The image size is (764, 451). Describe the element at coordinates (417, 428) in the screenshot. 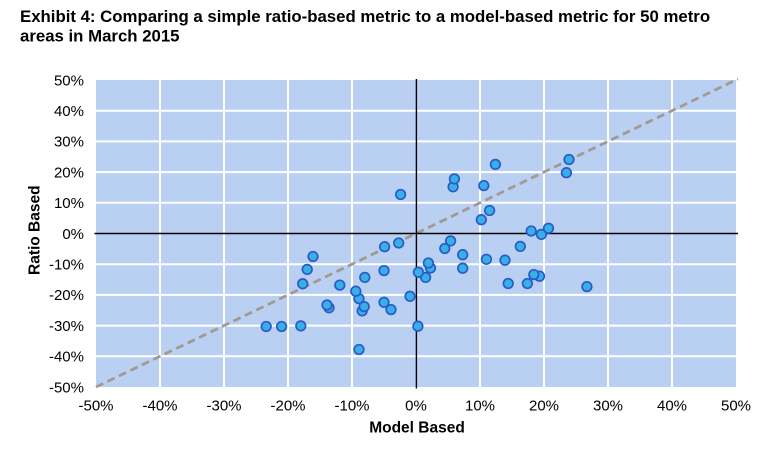

I see `svg-text: Model Based` at that location.